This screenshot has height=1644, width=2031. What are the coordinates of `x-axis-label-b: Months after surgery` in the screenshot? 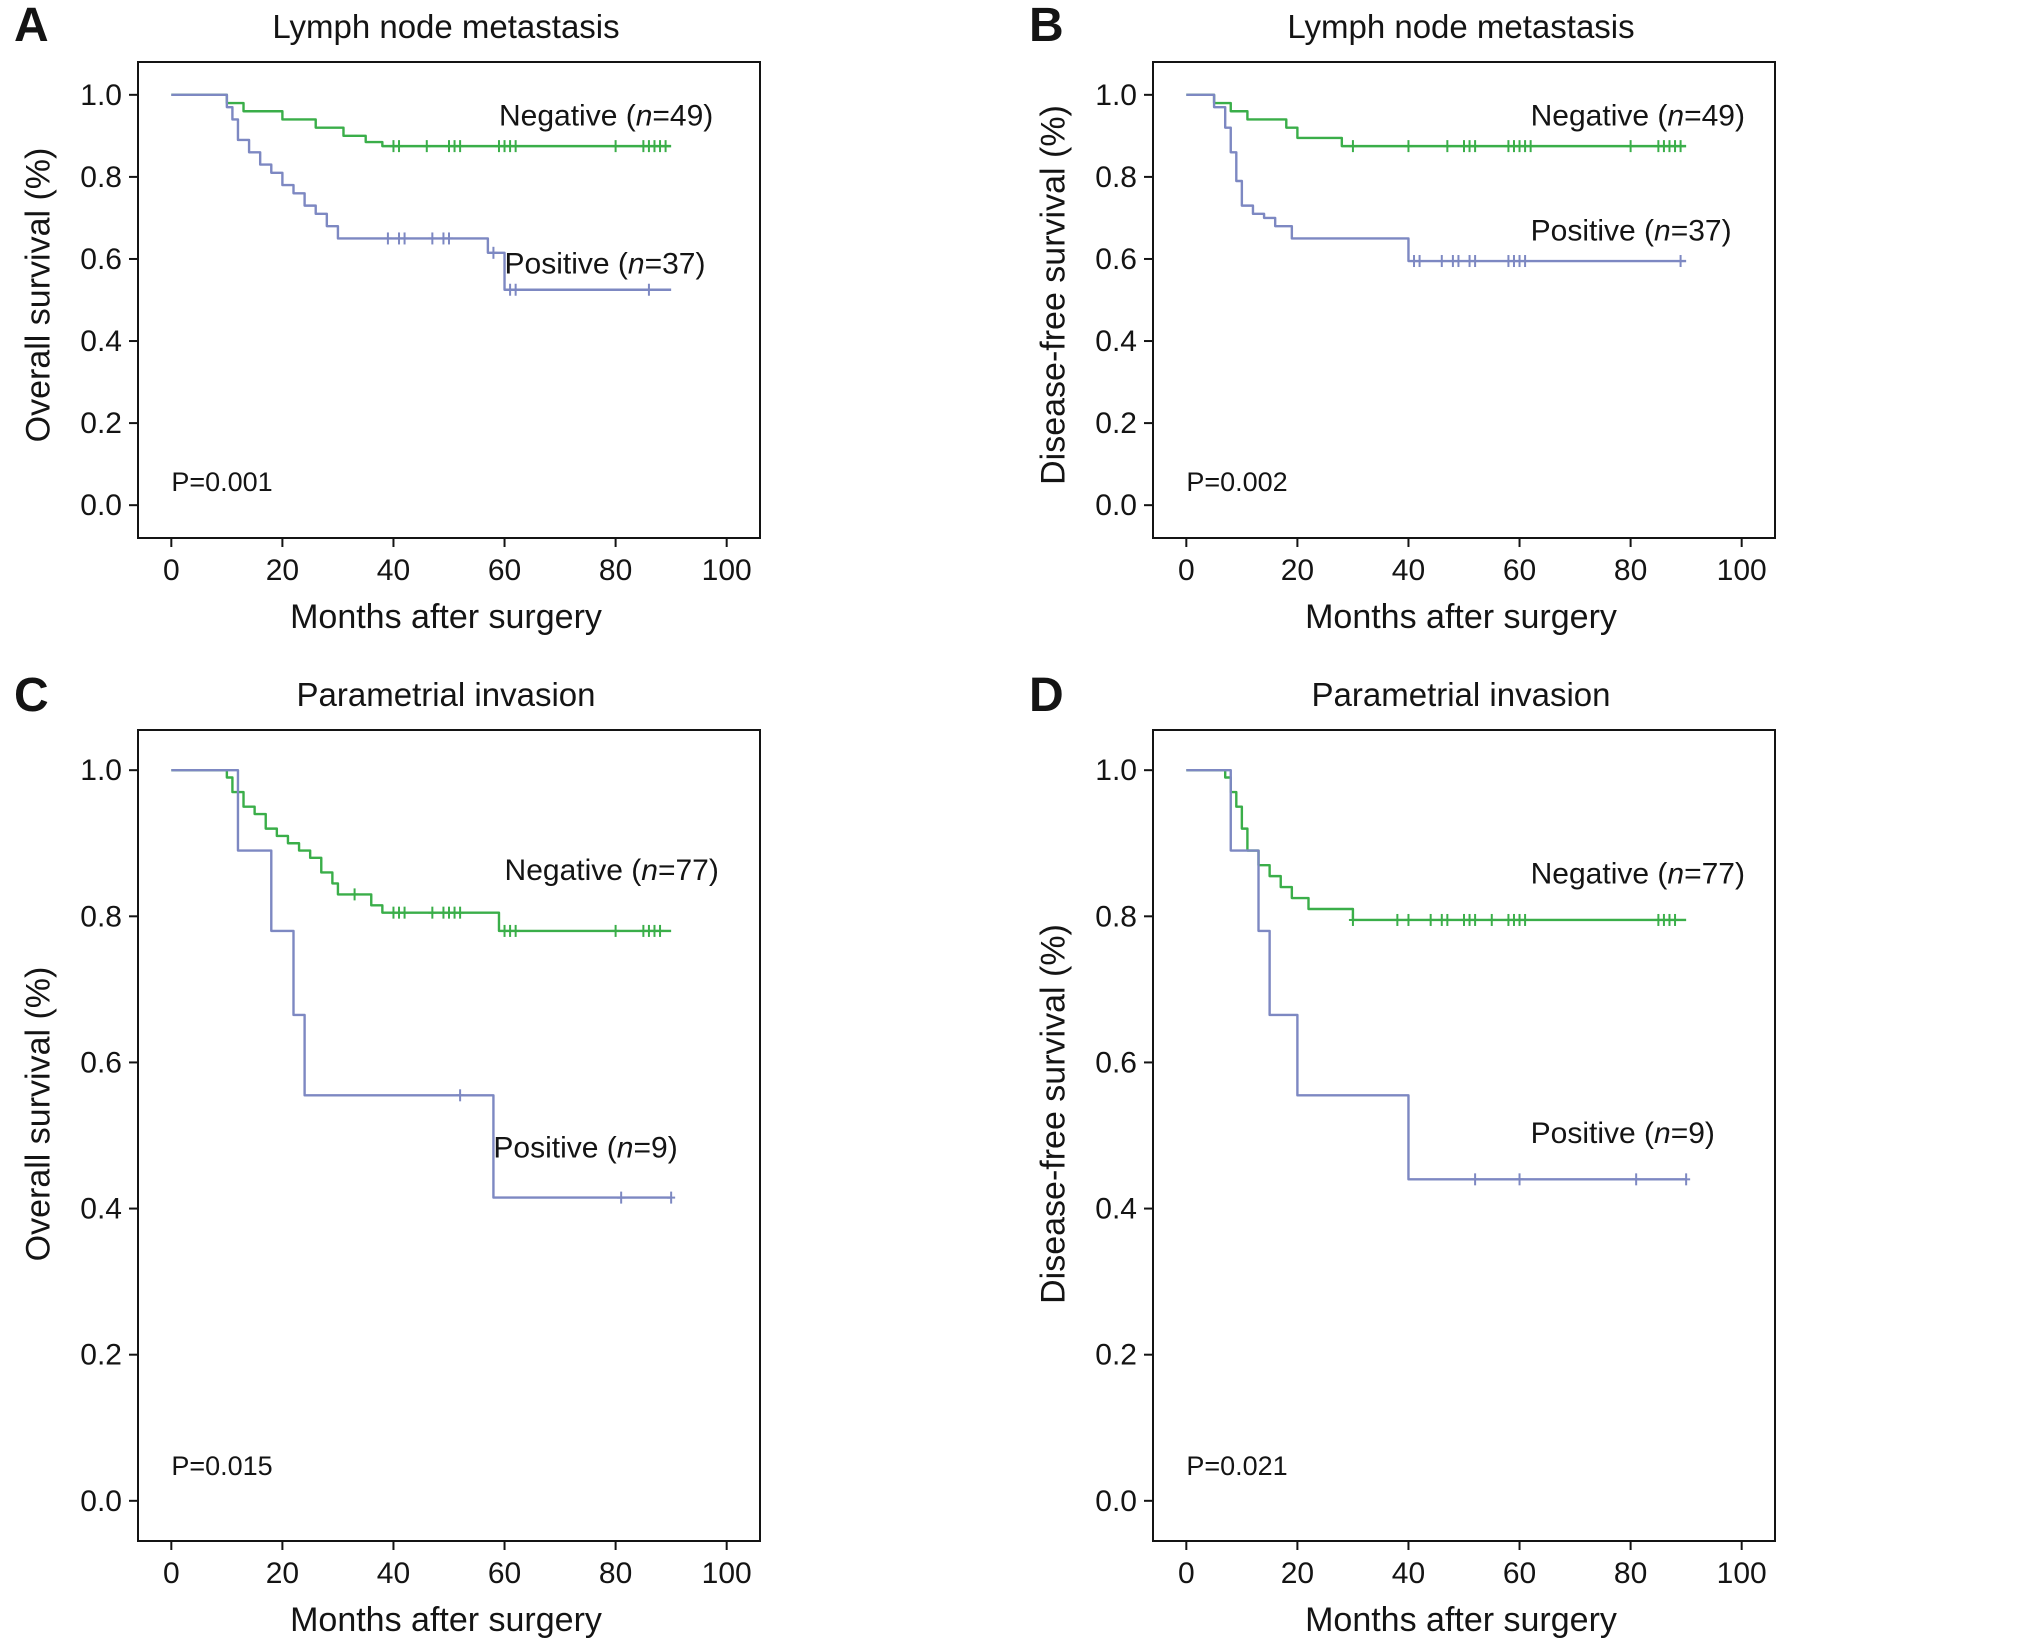 It's located at (1461, 617).